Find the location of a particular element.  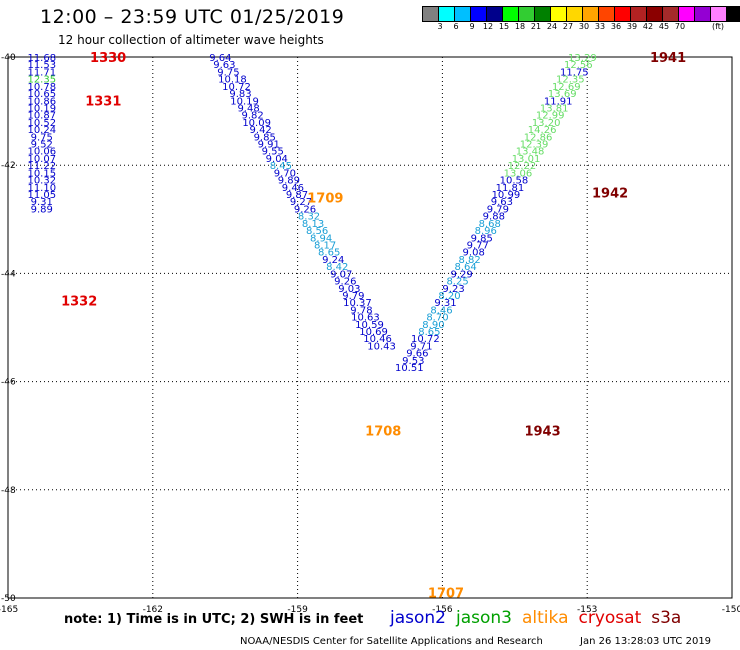

legend-item: s3a is located at coordinates (666, 618).